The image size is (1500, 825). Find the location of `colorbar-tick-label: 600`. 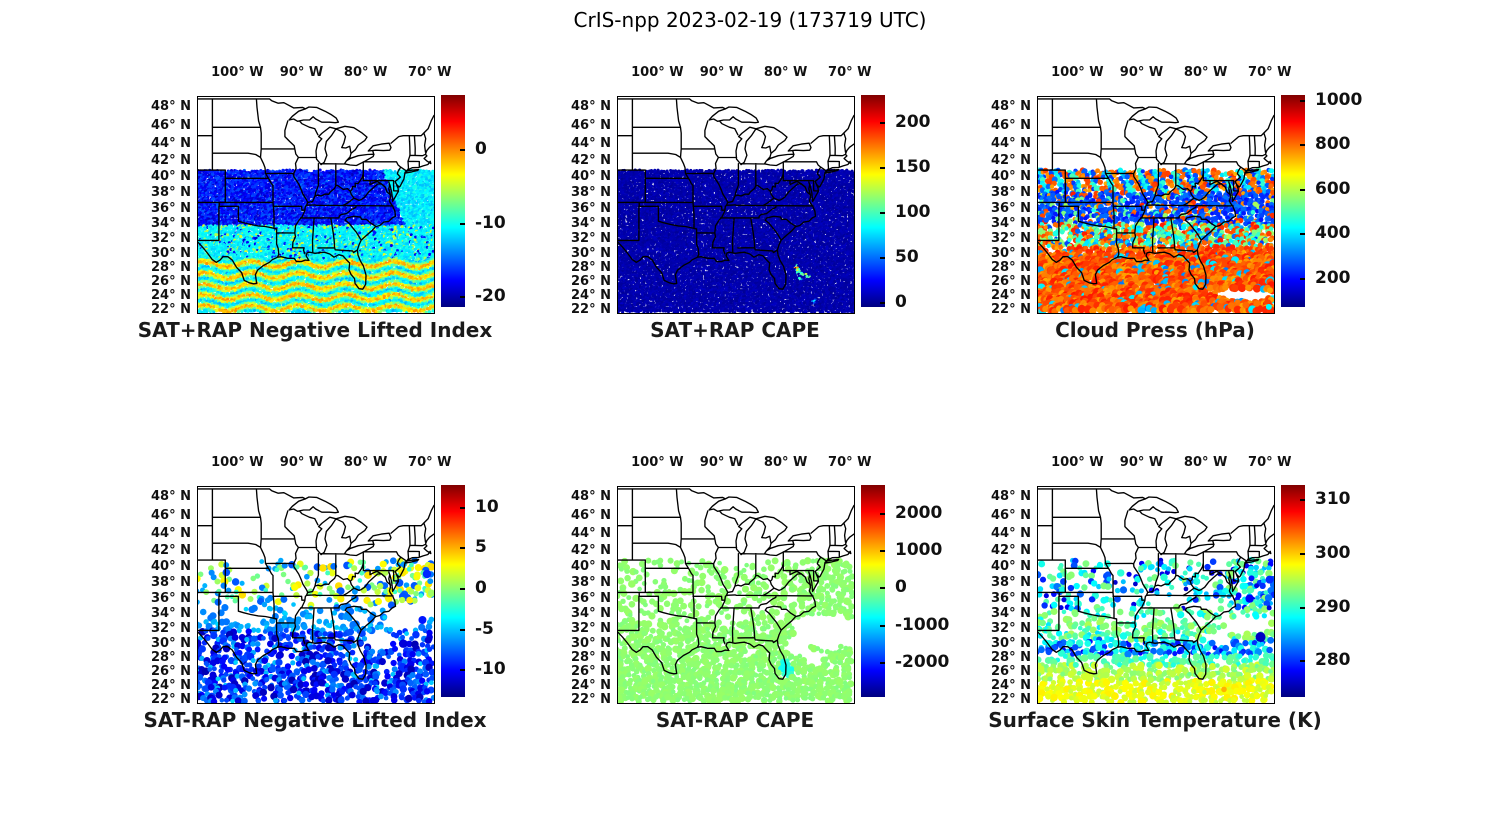

colorbar-tick-label: 600 is located at coordinates (1333, 188).